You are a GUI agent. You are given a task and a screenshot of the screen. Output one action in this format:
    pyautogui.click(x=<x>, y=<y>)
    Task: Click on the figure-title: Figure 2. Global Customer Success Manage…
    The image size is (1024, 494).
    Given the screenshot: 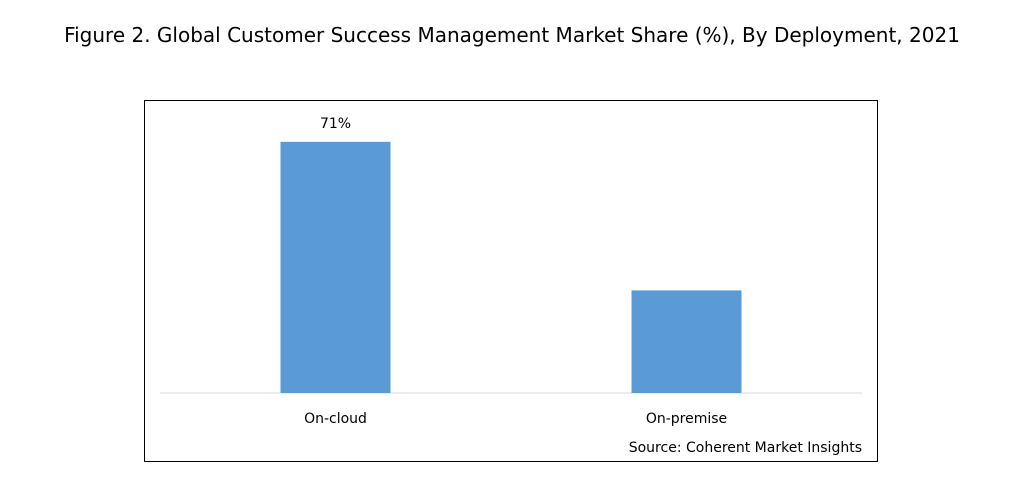 What is the action you would take?
    pyautogui.click(x=512, y=35)
    